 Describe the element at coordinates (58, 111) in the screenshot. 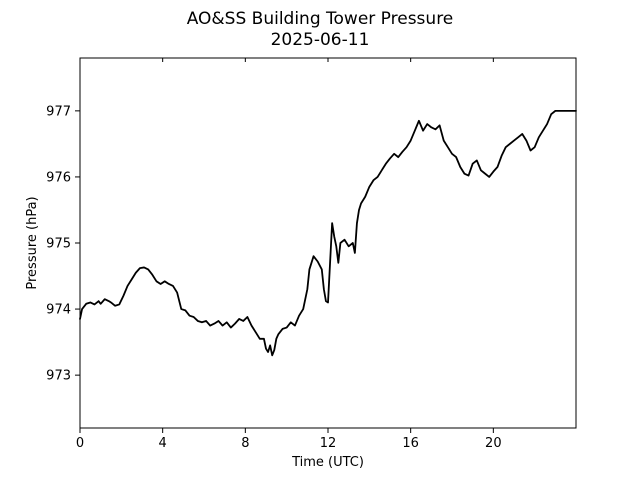

I see `y-tick-label: 977` at that location.